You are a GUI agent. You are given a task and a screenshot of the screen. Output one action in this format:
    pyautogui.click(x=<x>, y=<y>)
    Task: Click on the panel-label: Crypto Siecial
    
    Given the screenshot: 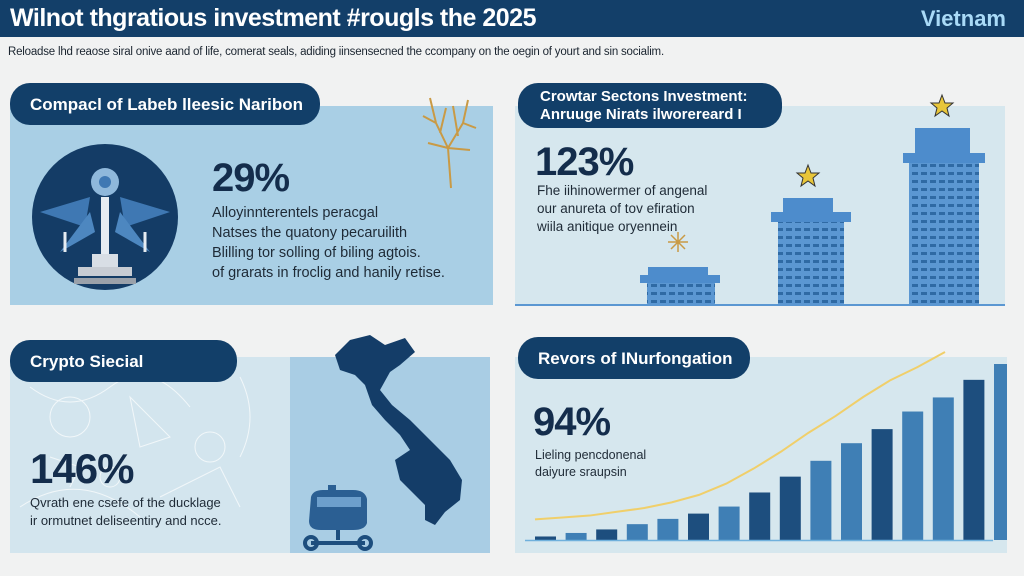 What is the action you would take?
    pyautogui.click(x=123, y=361)
    